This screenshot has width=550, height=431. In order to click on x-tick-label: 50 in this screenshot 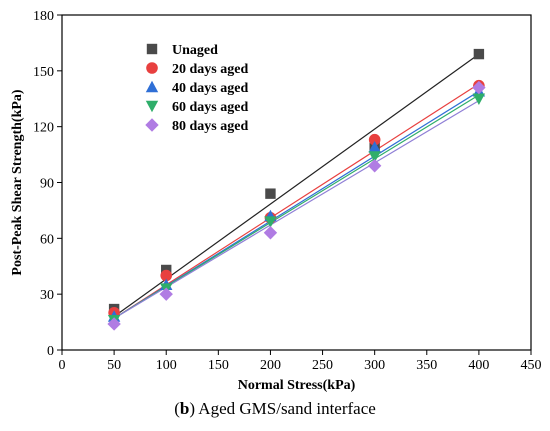, I will do `click(114, 365)`.